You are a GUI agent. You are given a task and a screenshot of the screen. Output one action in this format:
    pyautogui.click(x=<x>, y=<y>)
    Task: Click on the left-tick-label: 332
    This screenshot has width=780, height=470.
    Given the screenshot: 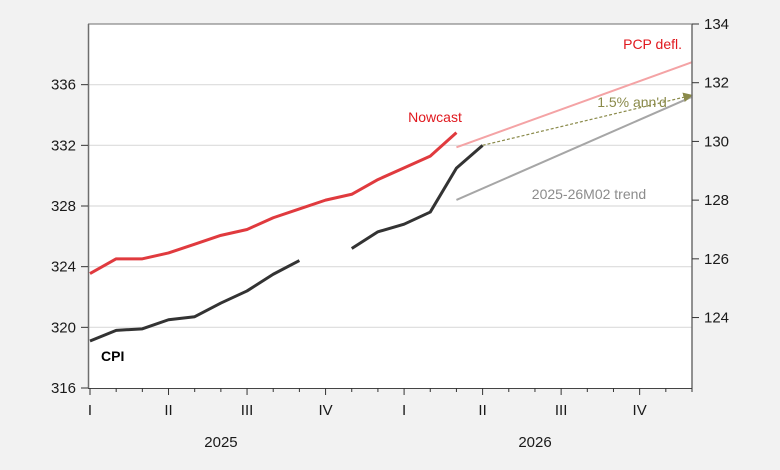 What is the action you would take?
    pyautogui.click(x=63, y=145)
    